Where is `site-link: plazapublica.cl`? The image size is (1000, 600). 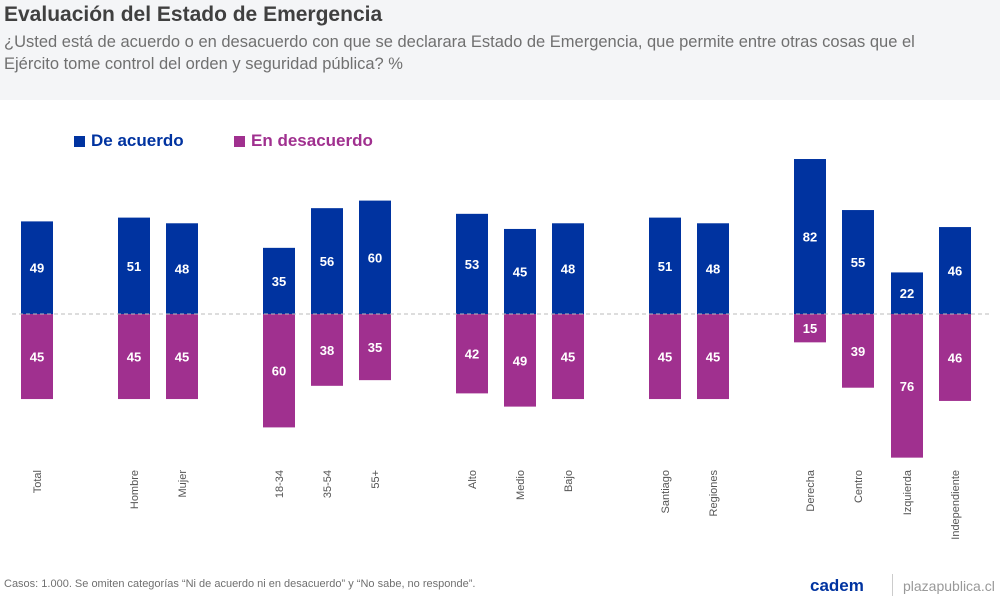 site-link: plazapublica.cl is located at coordinates (949, 586).